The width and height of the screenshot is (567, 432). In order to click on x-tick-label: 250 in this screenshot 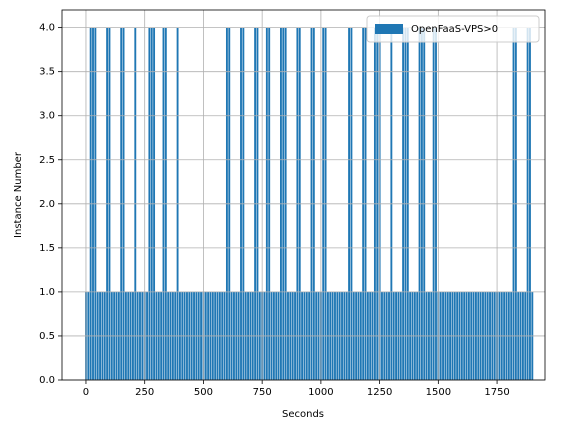, I will do `click(144, 392)`.